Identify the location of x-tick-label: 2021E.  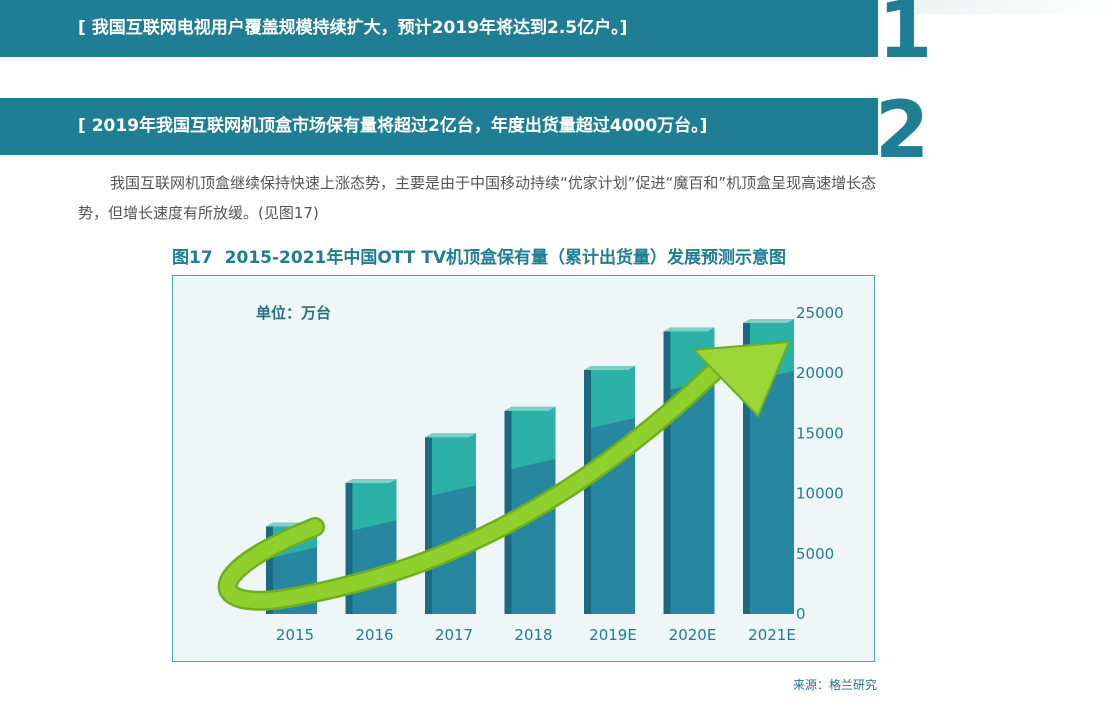
(772, 635).